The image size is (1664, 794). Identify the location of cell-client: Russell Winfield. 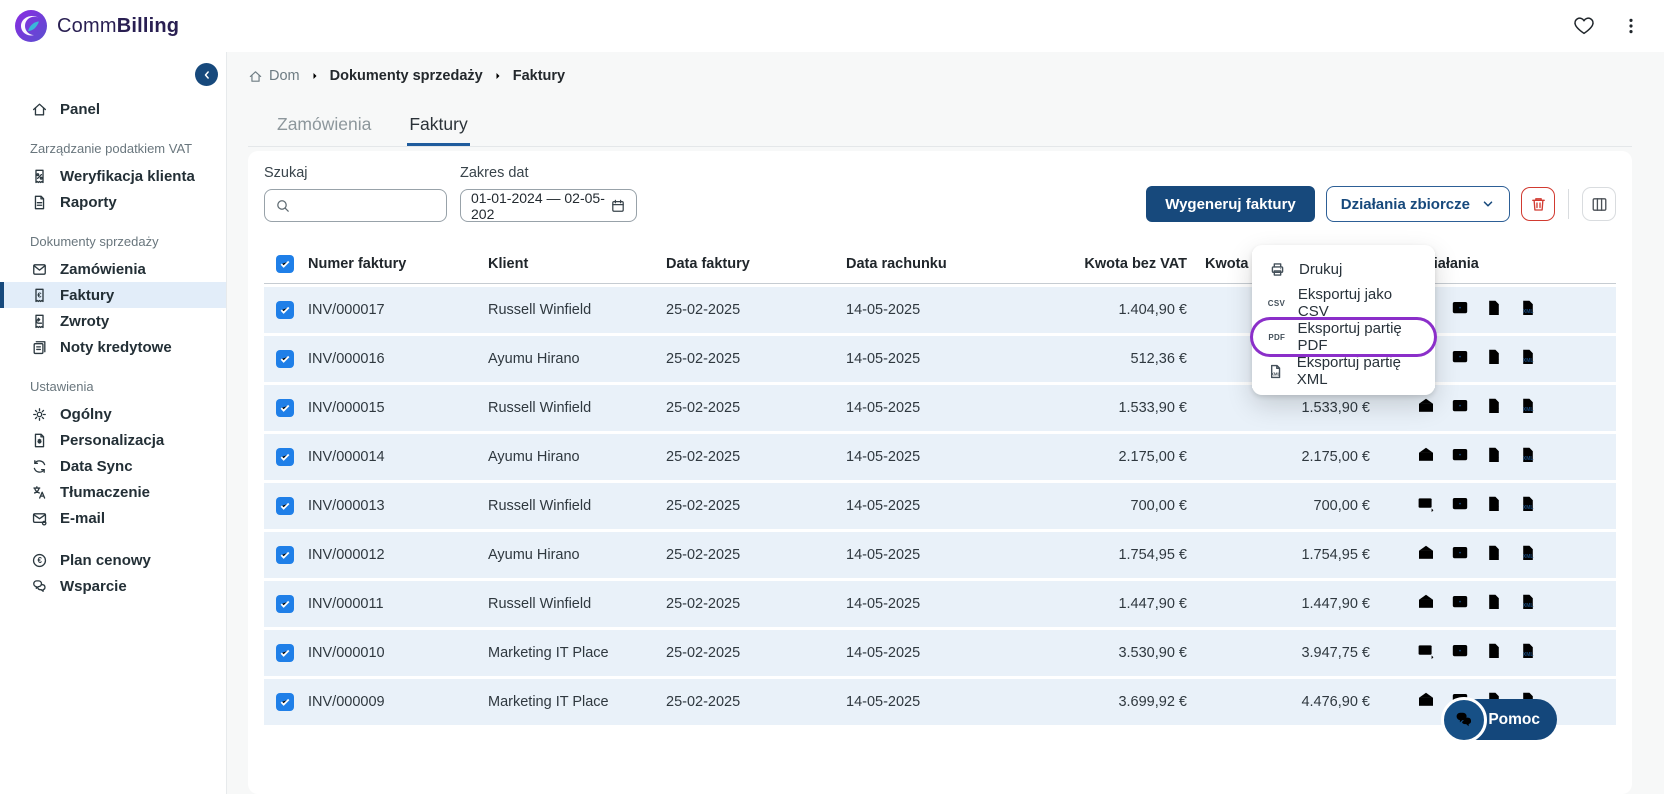
(540, 310).